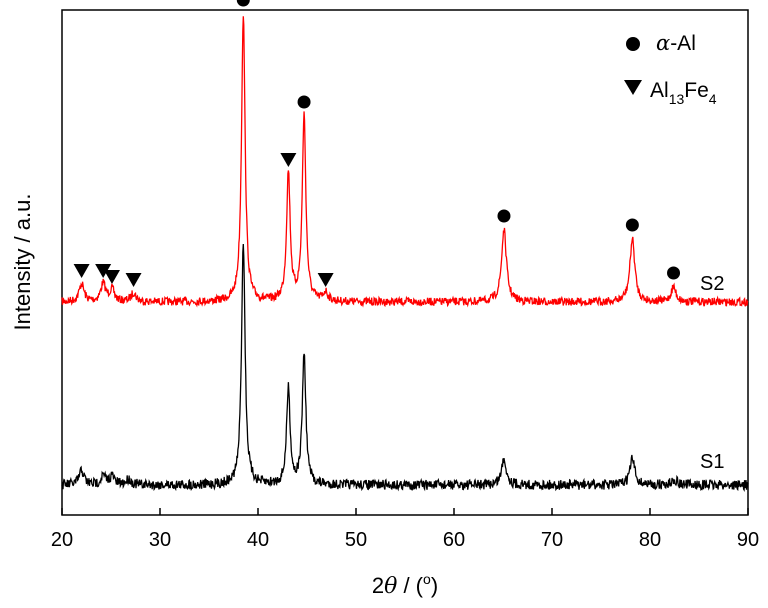 The width and height of the screenshot is (768, 608). Describe the element at coordinates (683, 93) in the screenshot. I see `legend-label-al13fe4: Al13Fe4` at that location.